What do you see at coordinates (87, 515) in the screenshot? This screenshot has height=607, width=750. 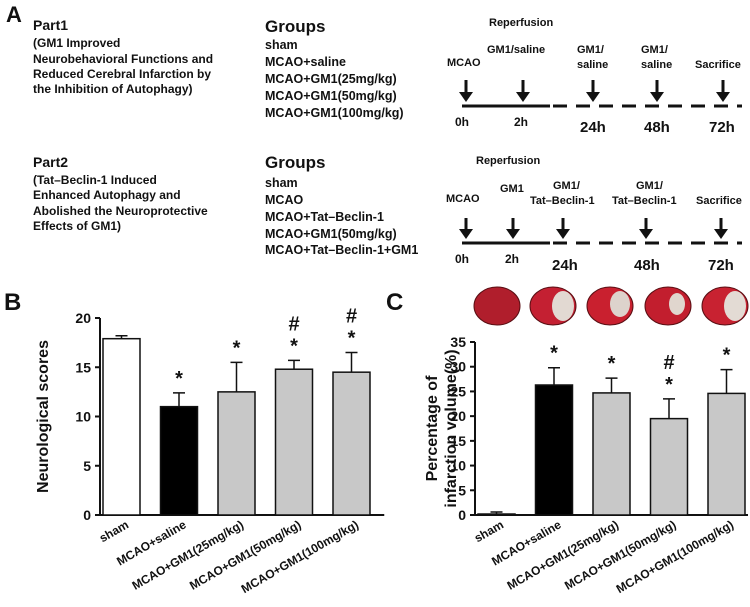 I see `y-tick-label: 0` at bounding box center [87, 515].